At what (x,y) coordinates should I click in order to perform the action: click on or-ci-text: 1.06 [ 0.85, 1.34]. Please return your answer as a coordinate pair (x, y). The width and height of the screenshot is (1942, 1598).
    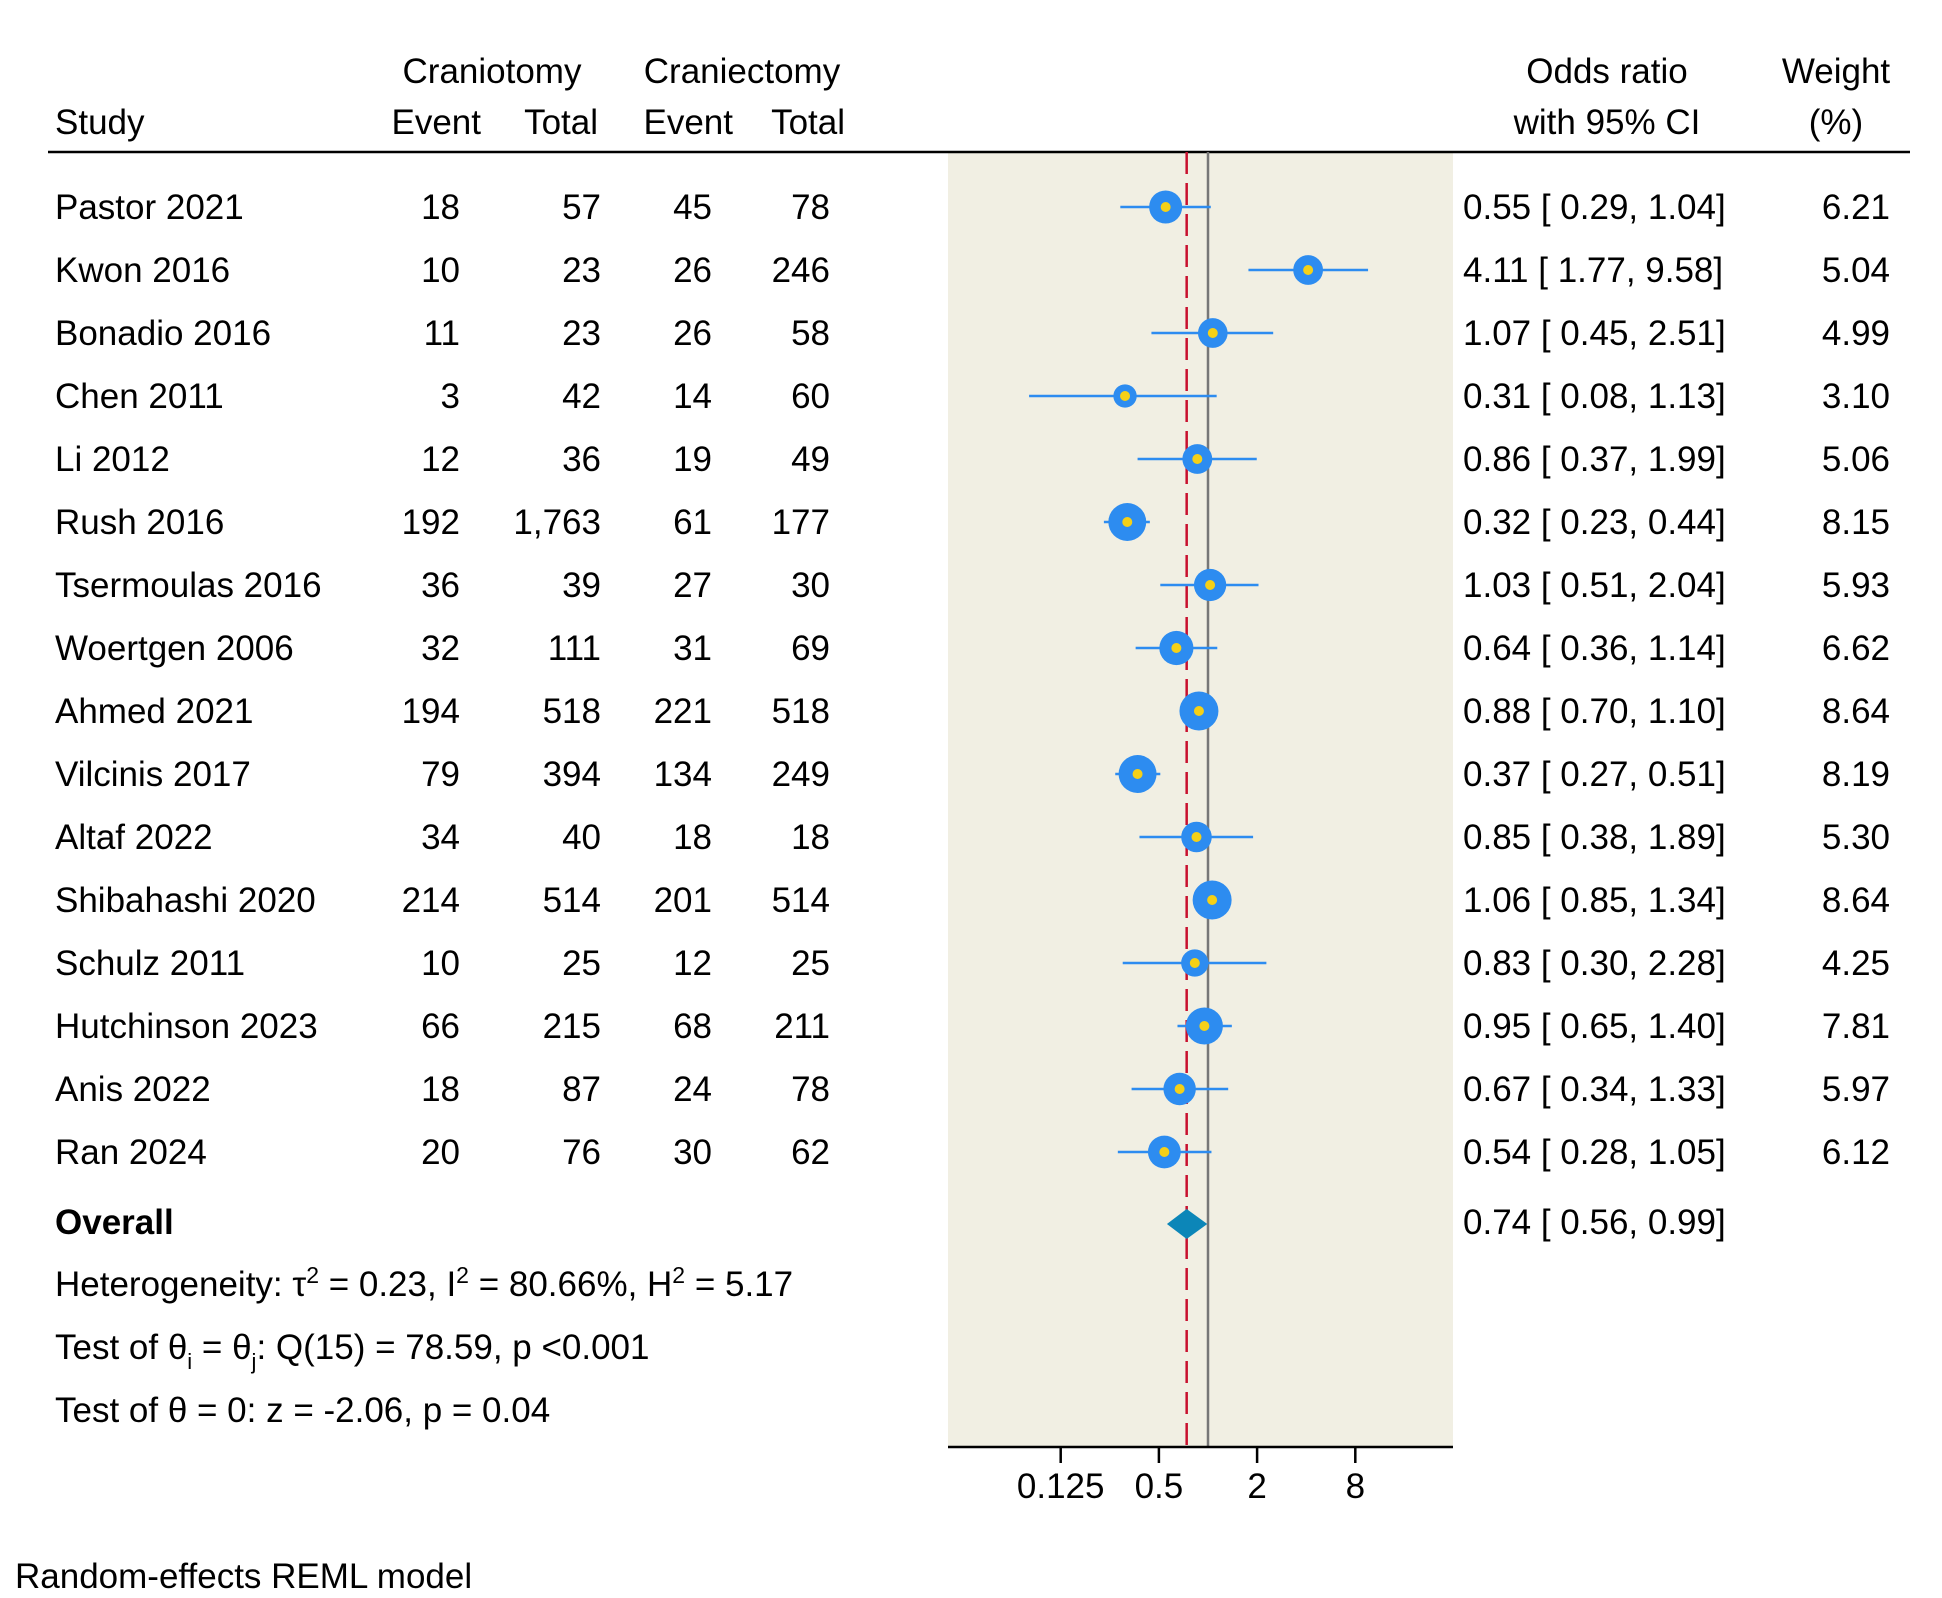
    Looking at the image, I should click on (1594, 900).